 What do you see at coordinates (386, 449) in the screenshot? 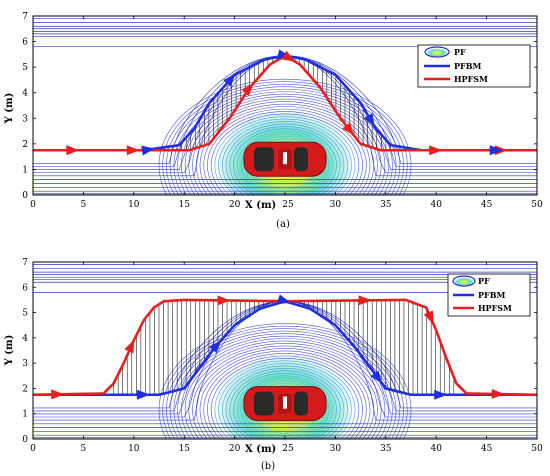
I see `x-tick-label: 35` at bounding box center [386, 449].